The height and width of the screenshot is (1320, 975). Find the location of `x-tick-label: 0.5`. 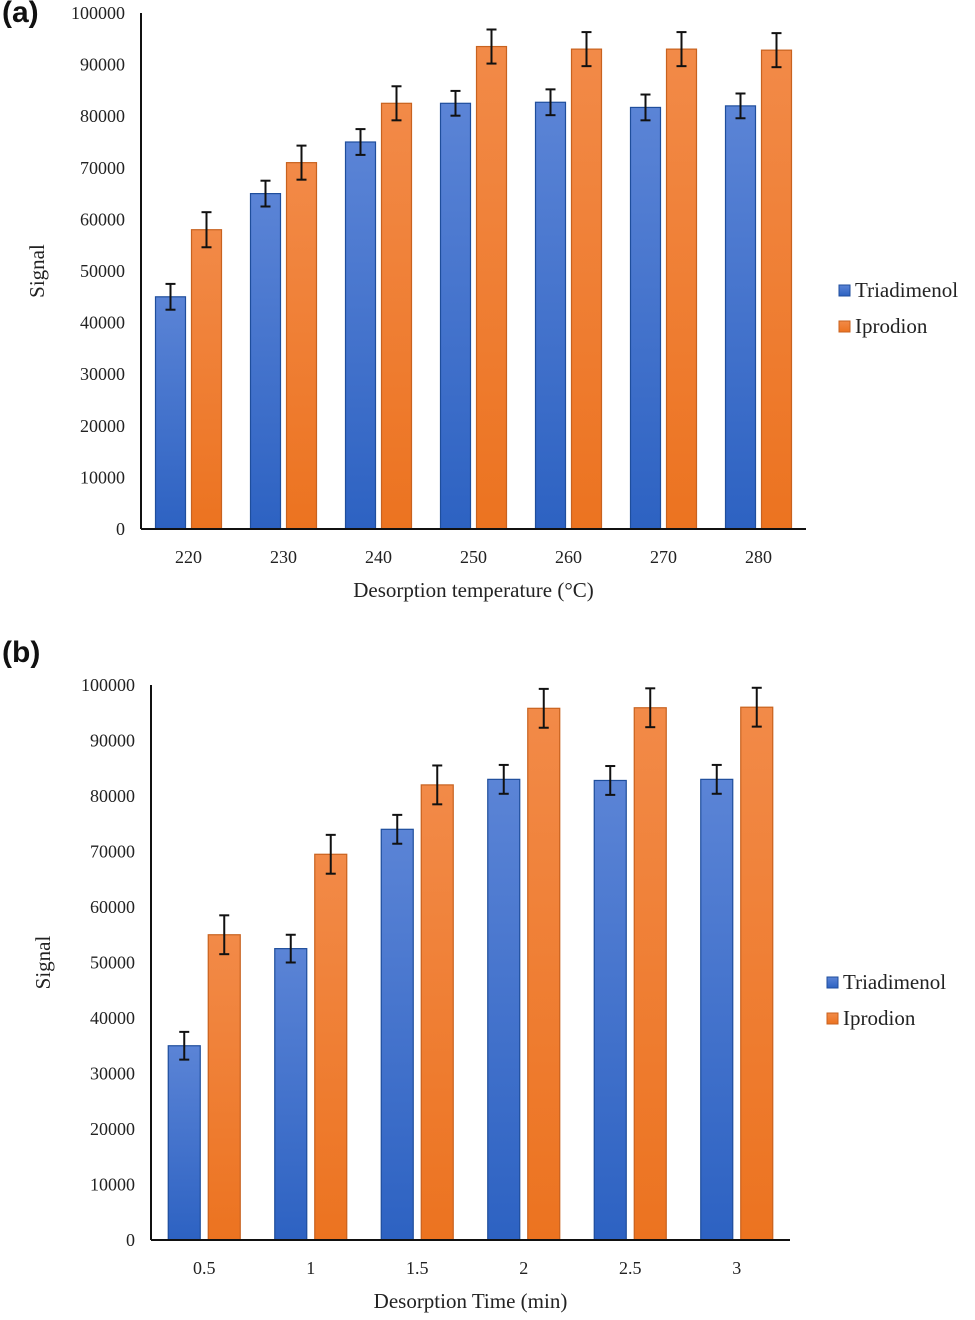

x-tick-label: 0.5 is located at coordinates (204, 1268).